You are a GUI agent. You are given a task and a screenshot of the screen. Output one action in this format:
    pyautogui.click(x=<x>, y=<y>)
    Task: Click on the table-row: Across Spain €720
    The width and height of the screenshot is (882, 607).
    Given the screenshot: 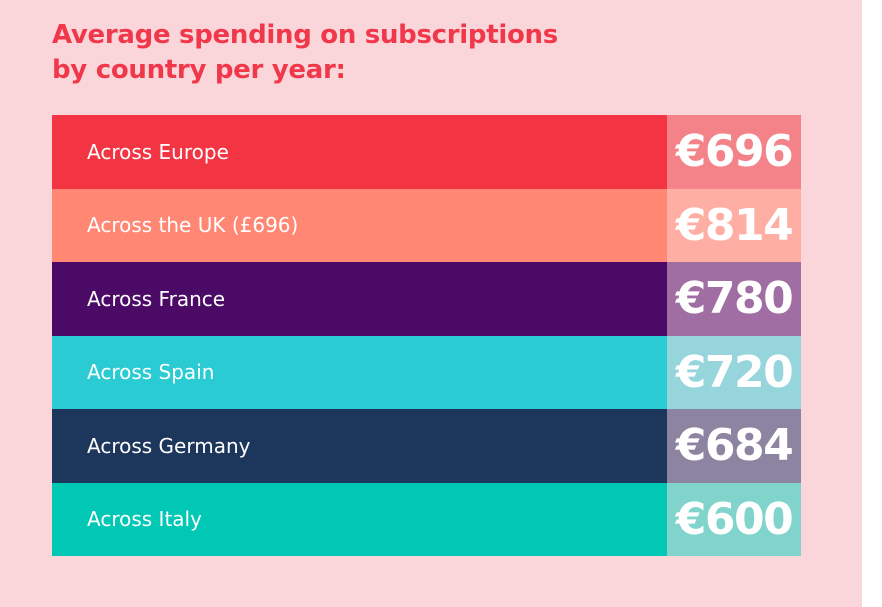 What is the action you would take?
    pyautogui.click(x=426, y=372)
    